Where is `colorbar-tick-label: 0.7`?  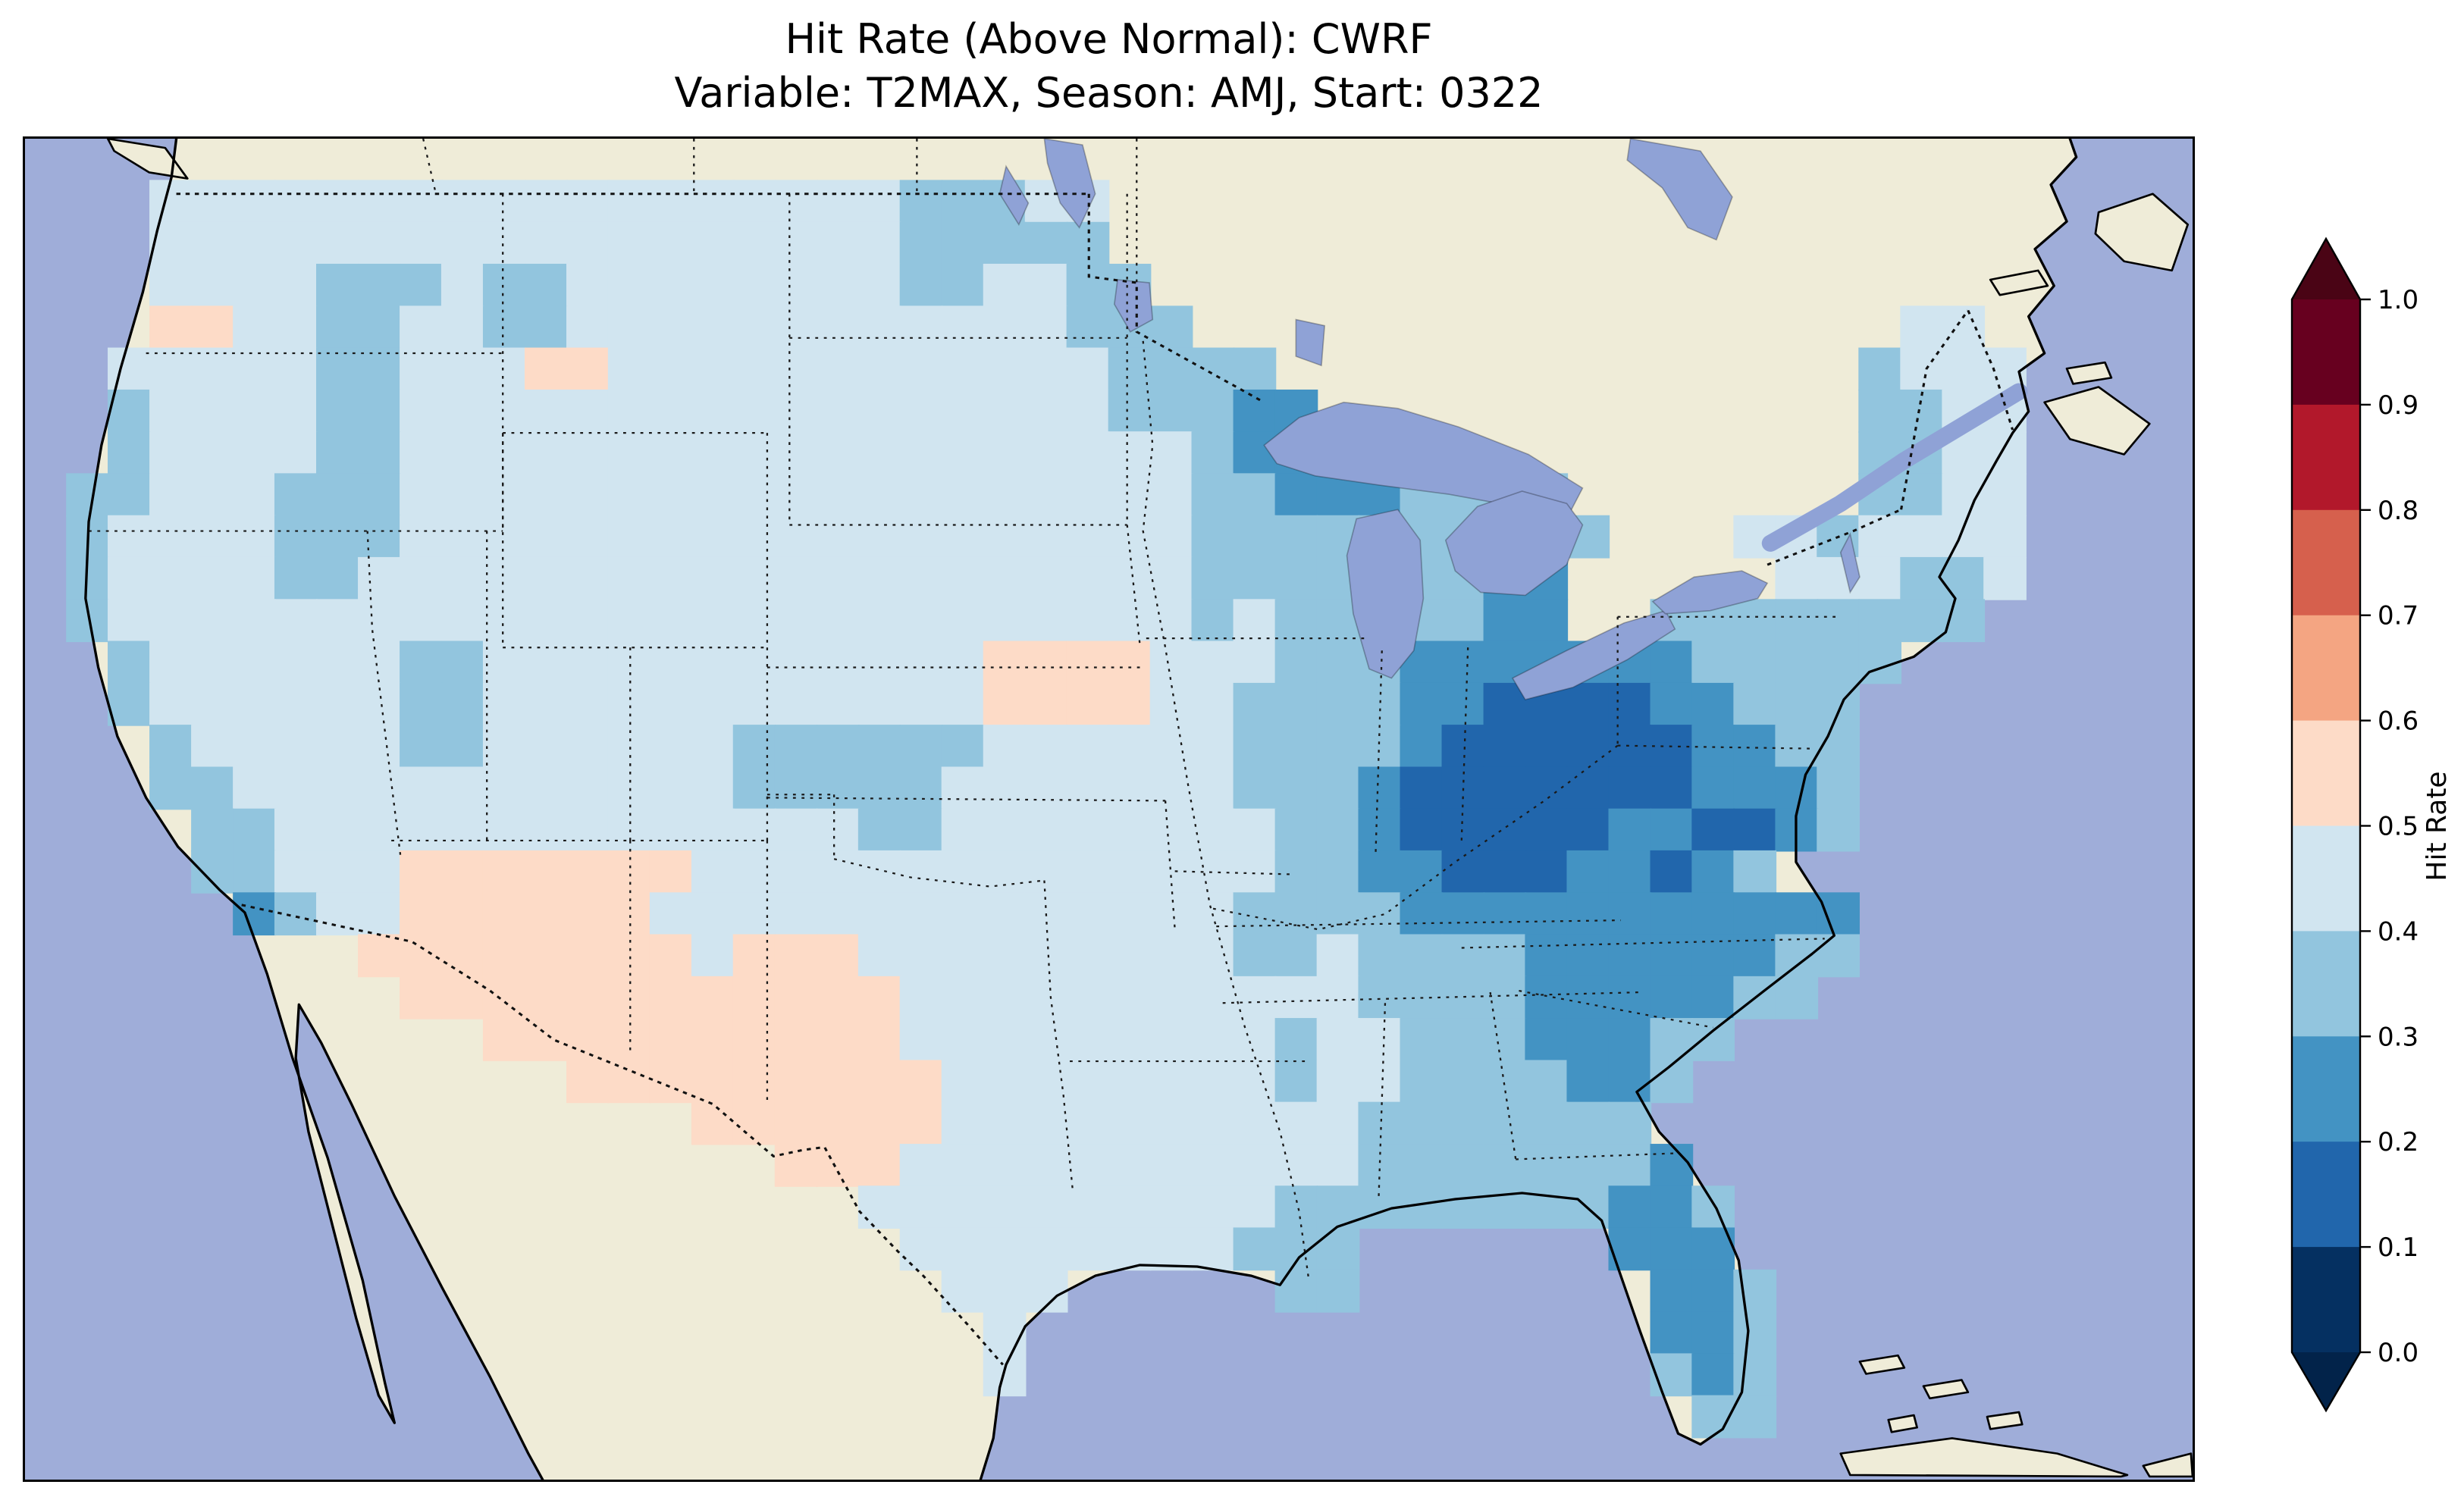
colorbar-tick-label: 0.7 is located at coordinates (2398, 616).